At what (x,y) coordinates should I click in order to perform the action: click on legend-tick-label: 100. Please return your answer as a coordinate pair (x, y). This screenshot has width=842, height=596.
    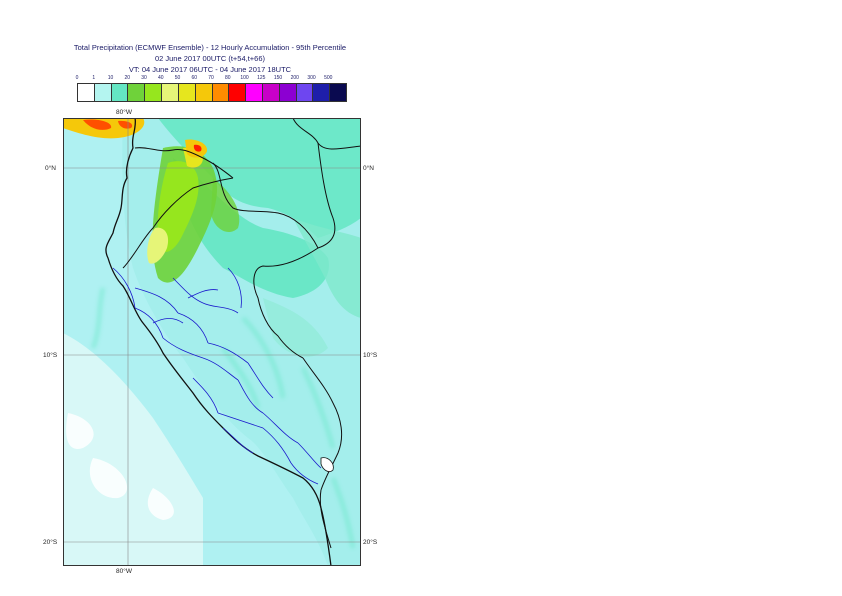
    Looking at the image, I should click on (244, 78).